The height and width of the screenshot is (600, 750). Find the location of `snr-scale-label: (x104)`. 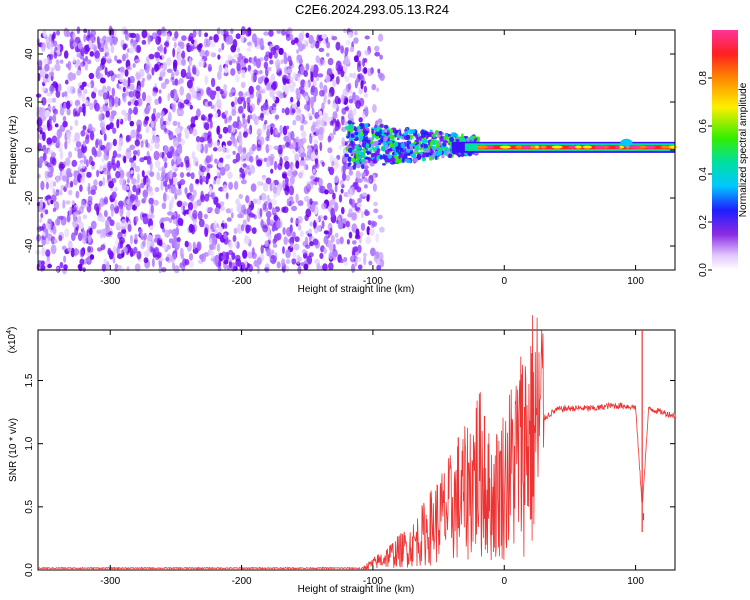

snr-scale-label: (x104) is located at coordinates (12, 340).